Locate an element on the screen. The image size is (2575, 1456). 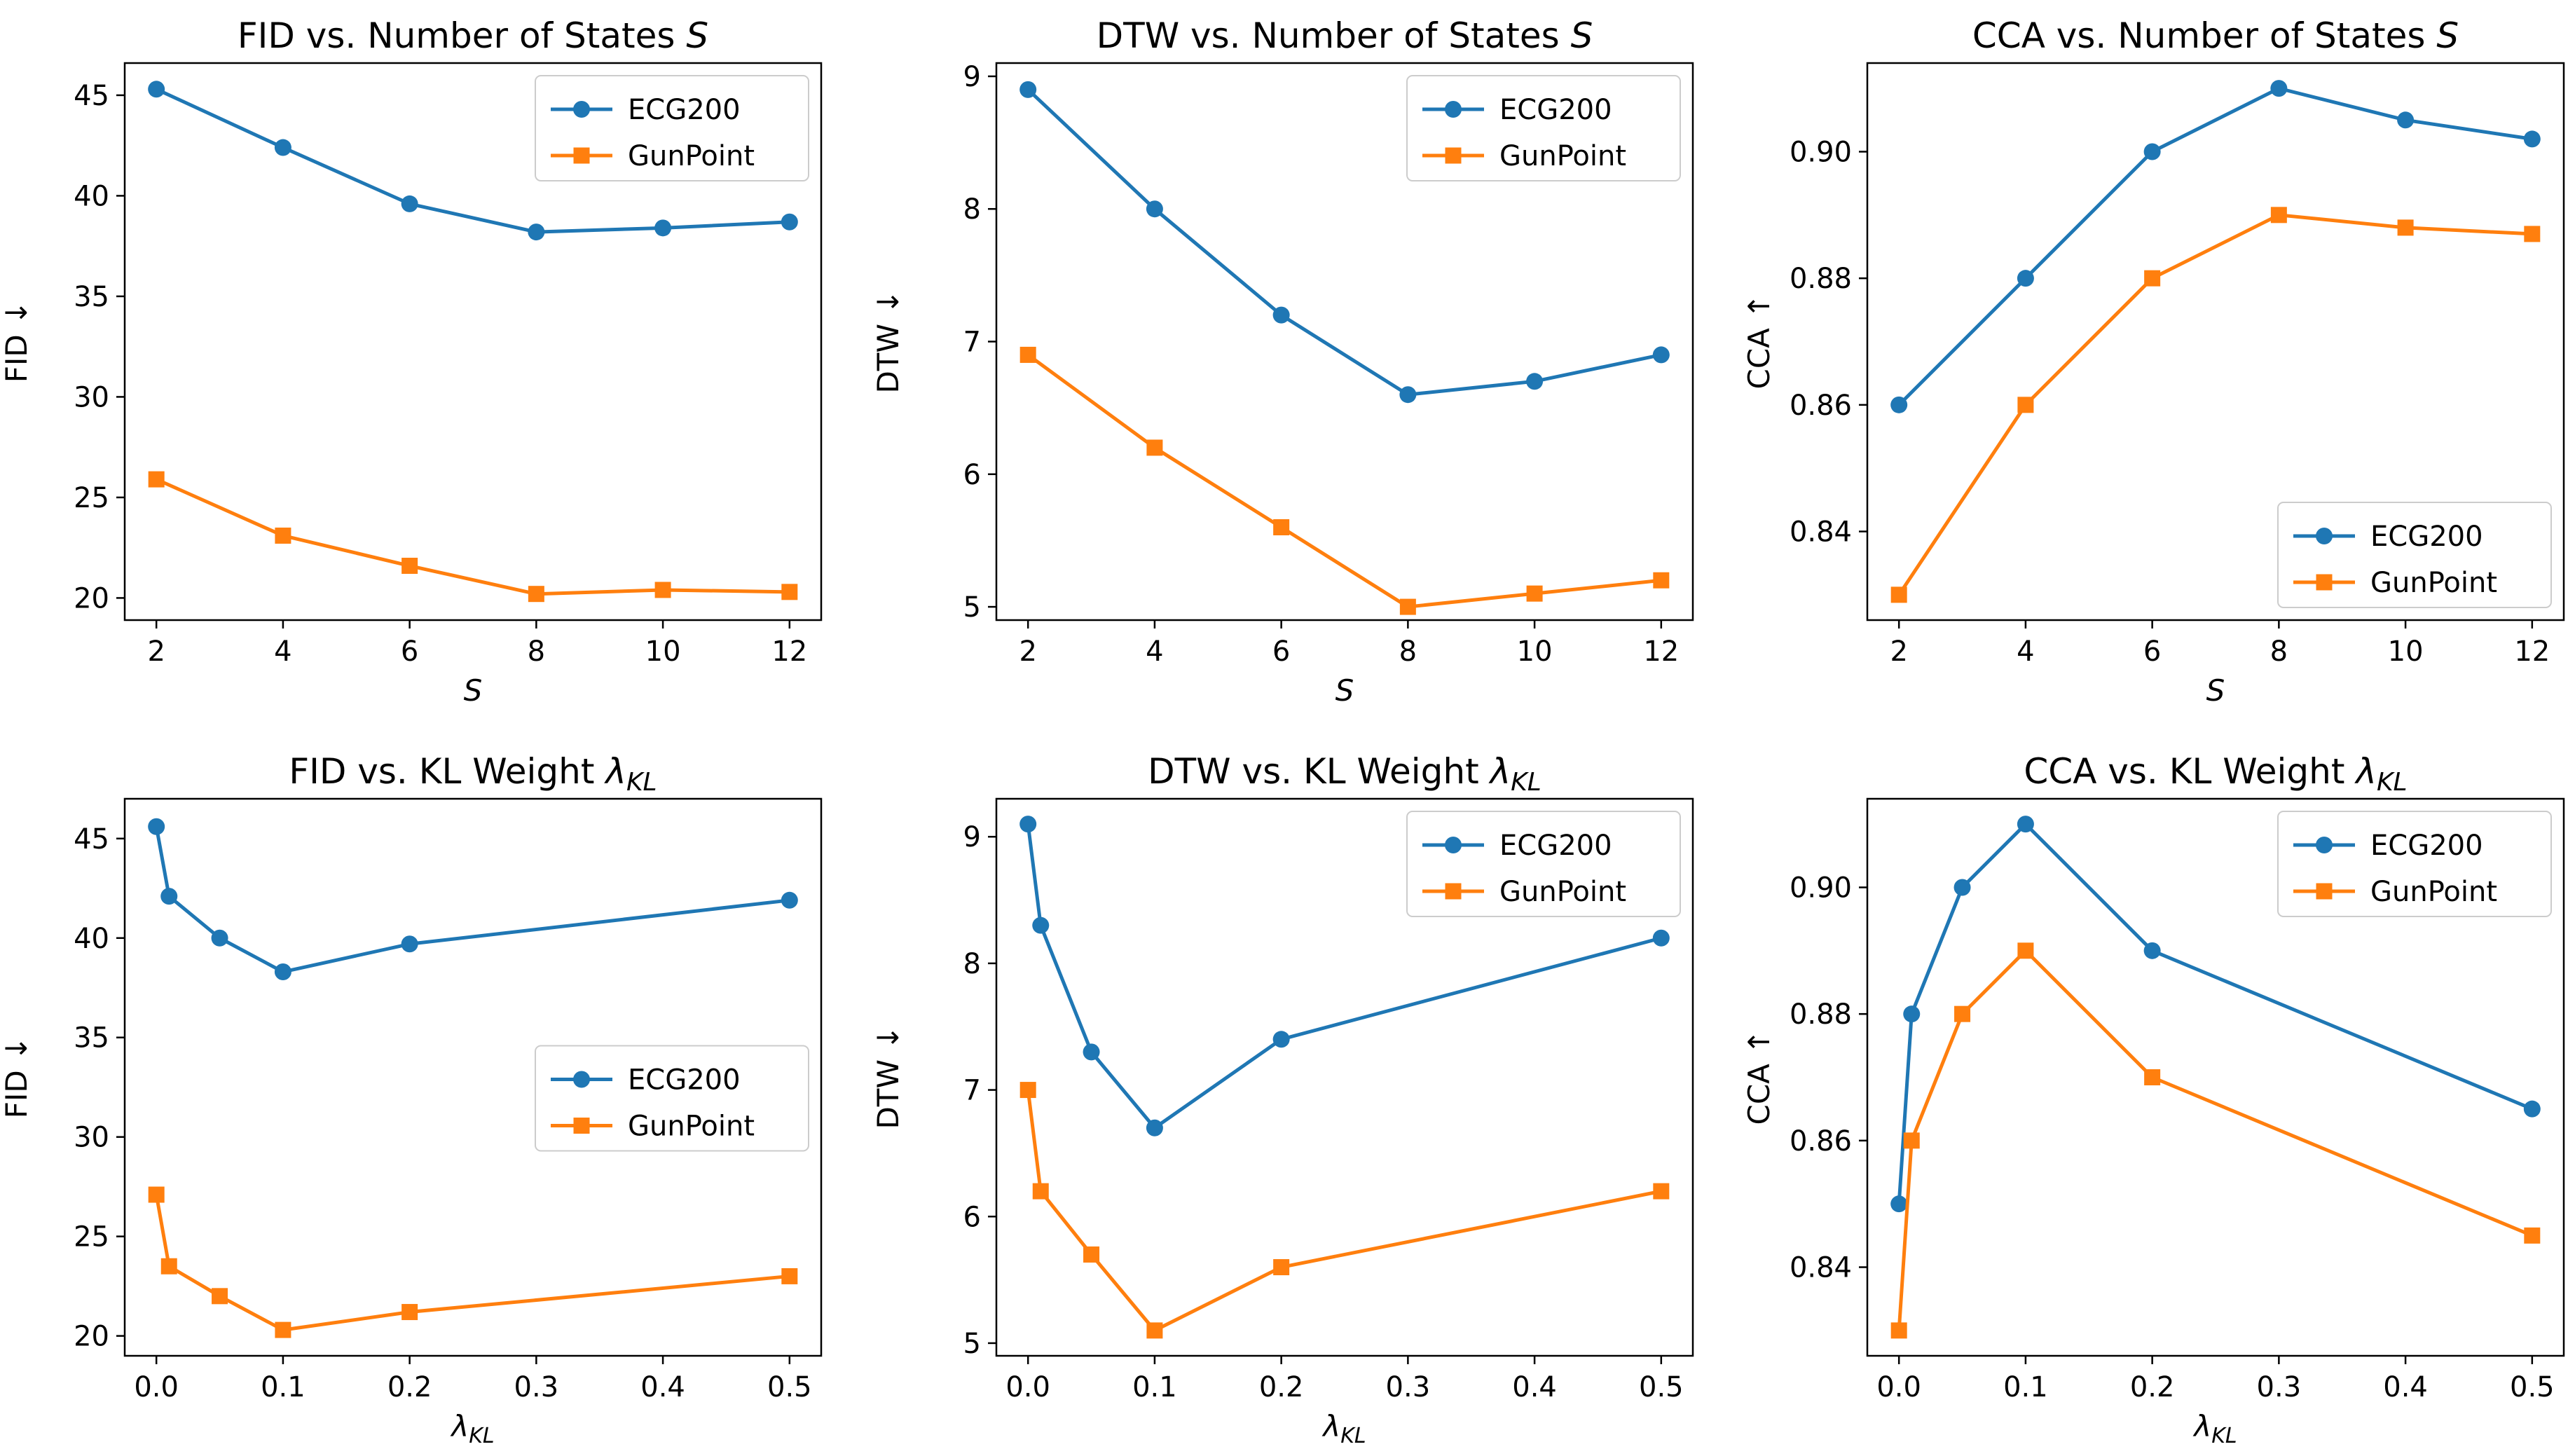
y-tick-label: 7 is located at coordinates (972, 343).